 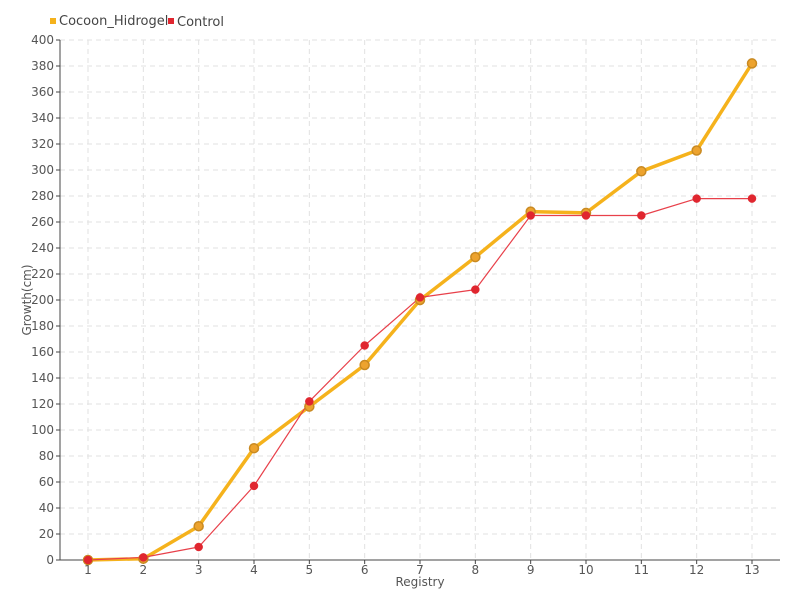 I want to click on x-ticks: 1 2 3 4 5 6 7 8 9 10 11 12 13, so click(x=422, y=568).